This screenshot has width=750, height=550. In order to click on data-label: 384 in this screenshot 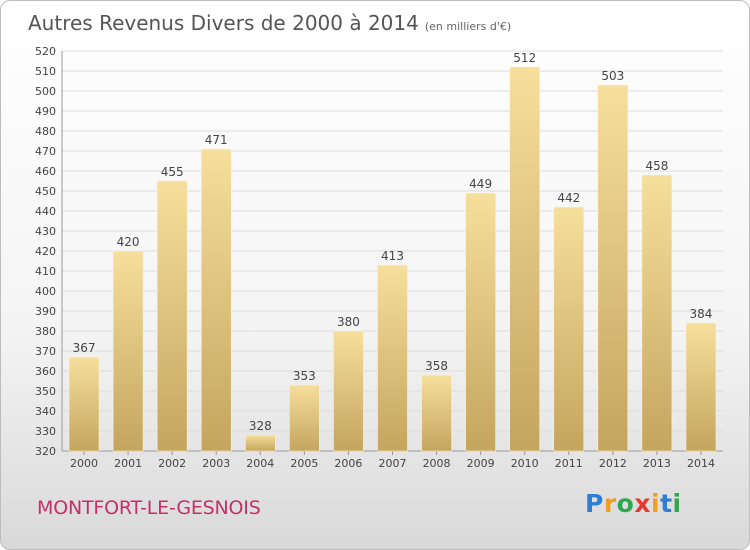, I will do `click(701, 314)`.